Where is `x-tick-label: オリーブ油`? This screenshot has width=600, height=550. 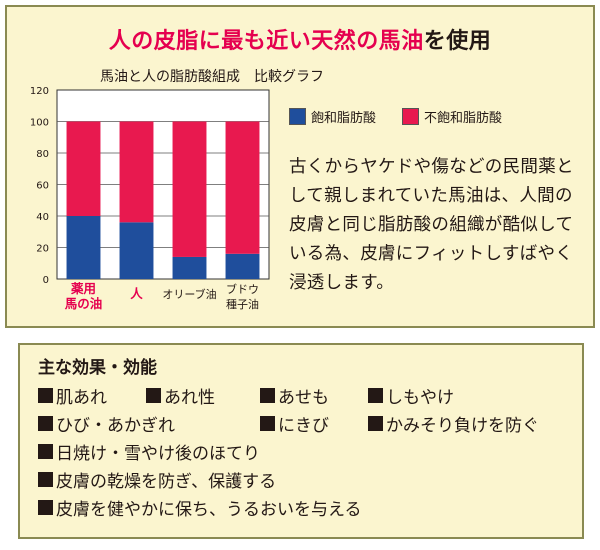
x-tick-label: オリーブ油 is located at coordinates (189, 294).